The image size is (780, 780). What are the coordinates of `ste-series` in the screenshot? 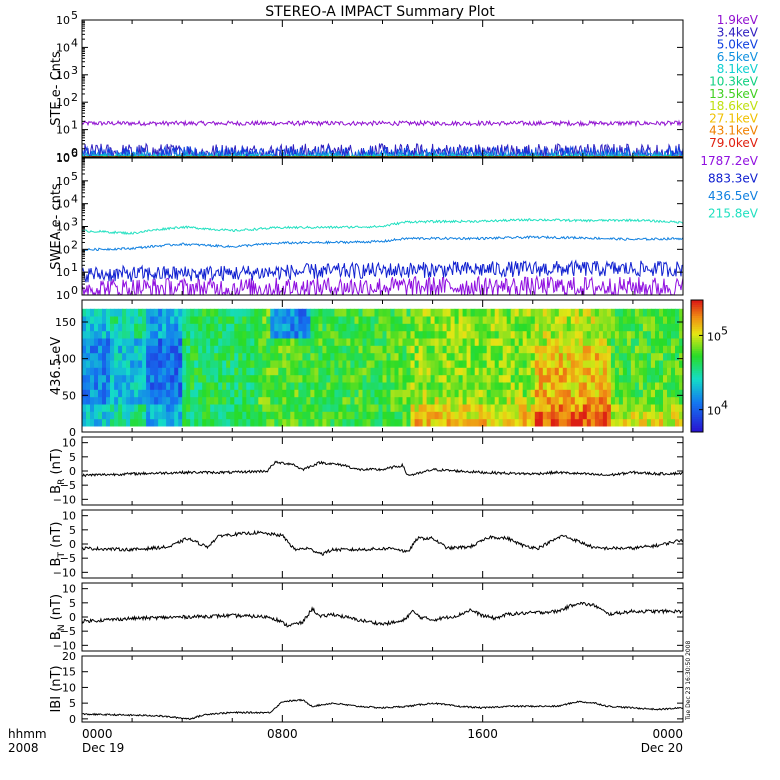 It's located at (382, 138).